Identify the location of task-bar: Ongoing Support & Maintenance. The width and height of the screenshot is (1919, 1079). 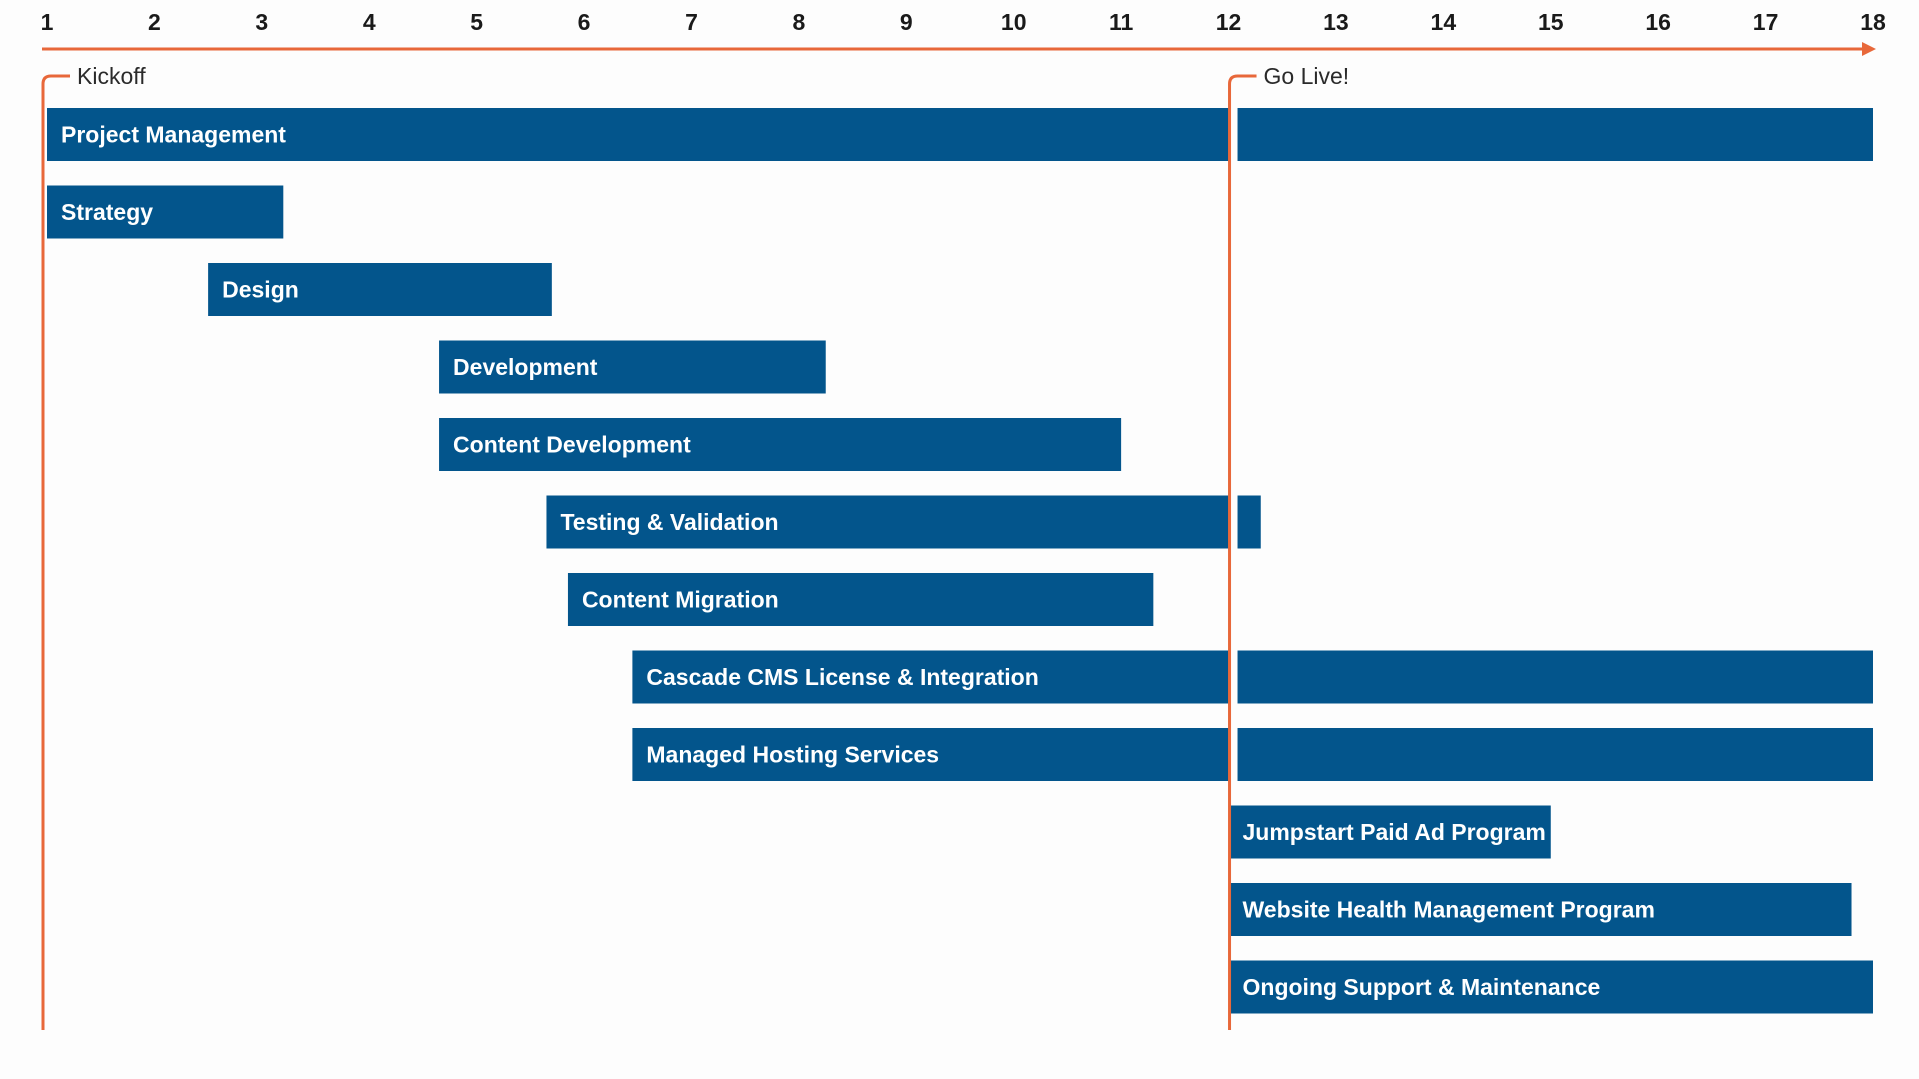
(1550, 987).